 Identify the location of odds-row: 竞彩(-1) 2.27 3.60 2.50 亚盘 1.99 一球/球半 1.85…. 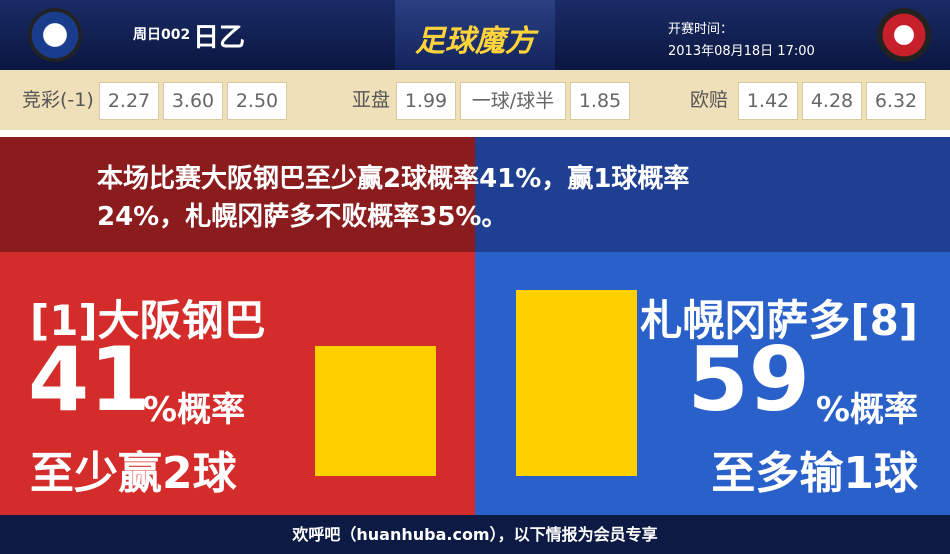
(475, 100).